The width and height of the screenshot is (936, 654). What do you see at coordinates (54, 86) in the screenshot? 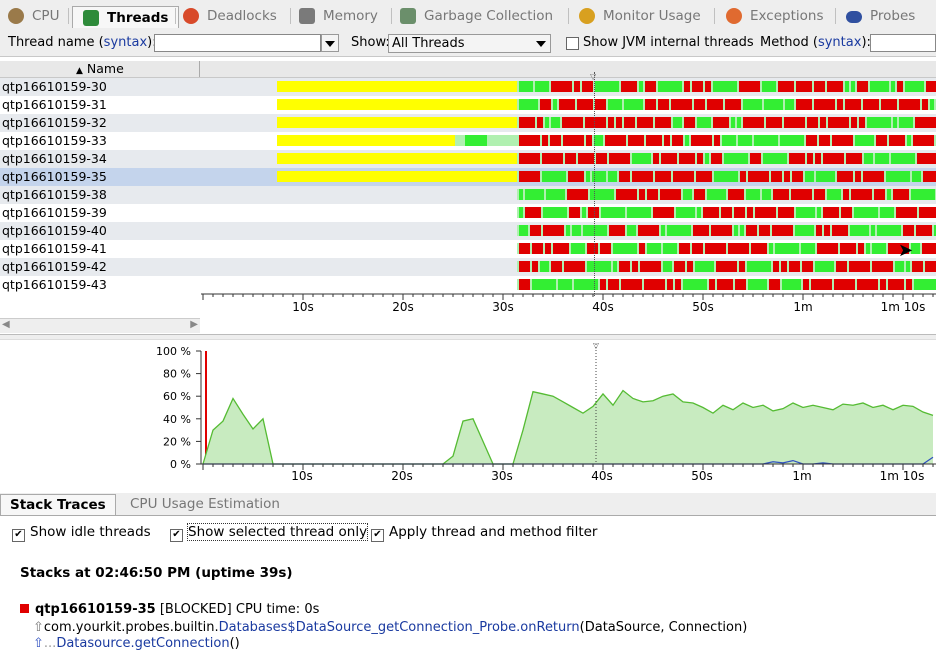
I see `thread-name: qtp16610159-30` at bounding box center [54, 86].